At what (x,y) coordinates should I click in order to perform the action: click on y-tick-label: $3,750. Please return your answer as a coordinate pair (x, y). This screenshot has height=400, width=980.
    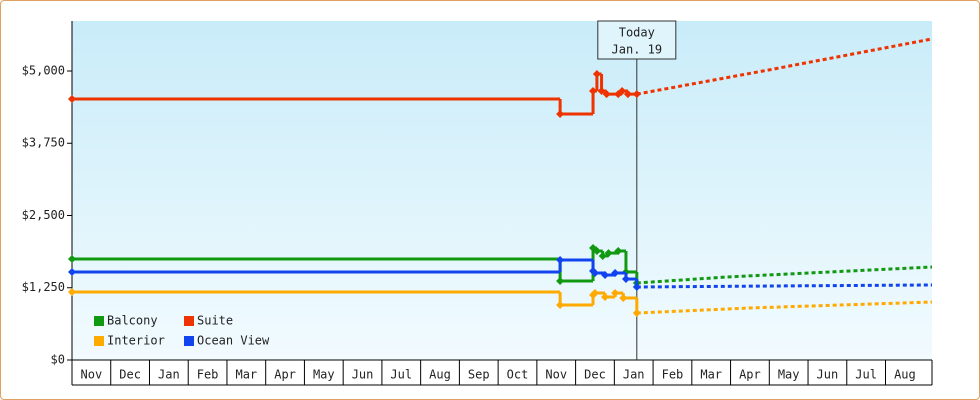
    Looking at the image, I should click on (43, 143).